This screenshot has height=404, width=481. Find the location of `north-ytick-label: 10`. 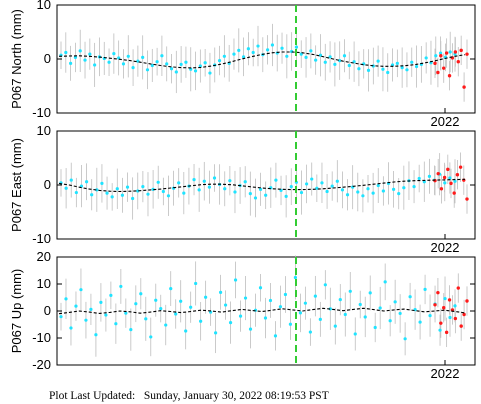

north-ytick-label: 10 is located at coordinates (44, 6).